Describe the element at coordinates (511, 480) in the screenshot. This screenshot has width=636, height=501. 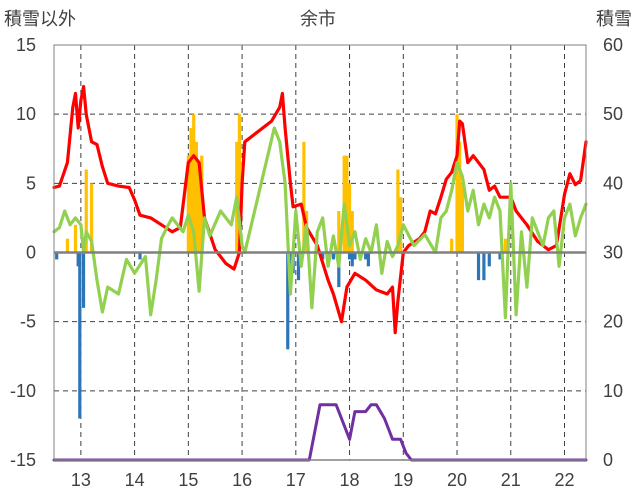
I see `x-tick-label: 21` at that location.